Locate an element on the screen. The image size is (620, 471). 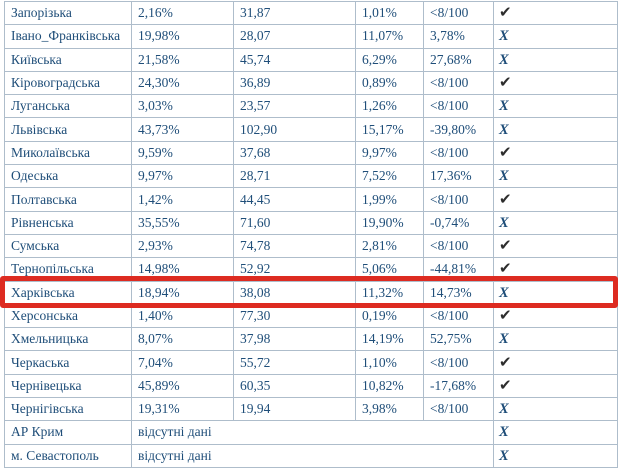
region-cell: Харківська is located at coordinates (68, 292).